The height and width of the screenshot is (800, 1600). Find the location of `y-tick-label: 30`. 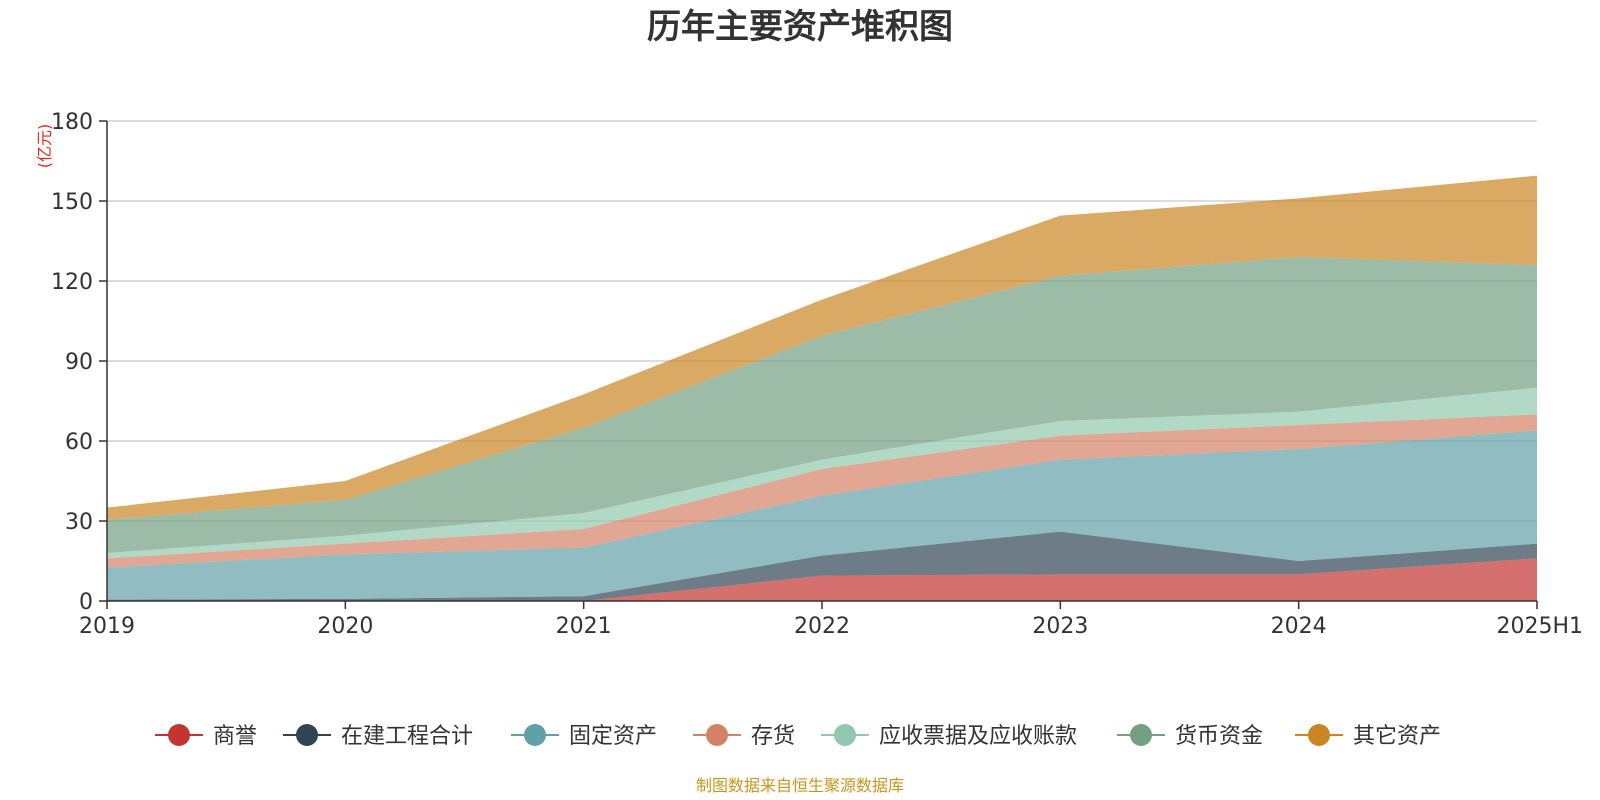

y-tick-label: 30 is located at coordinates (79, 522).